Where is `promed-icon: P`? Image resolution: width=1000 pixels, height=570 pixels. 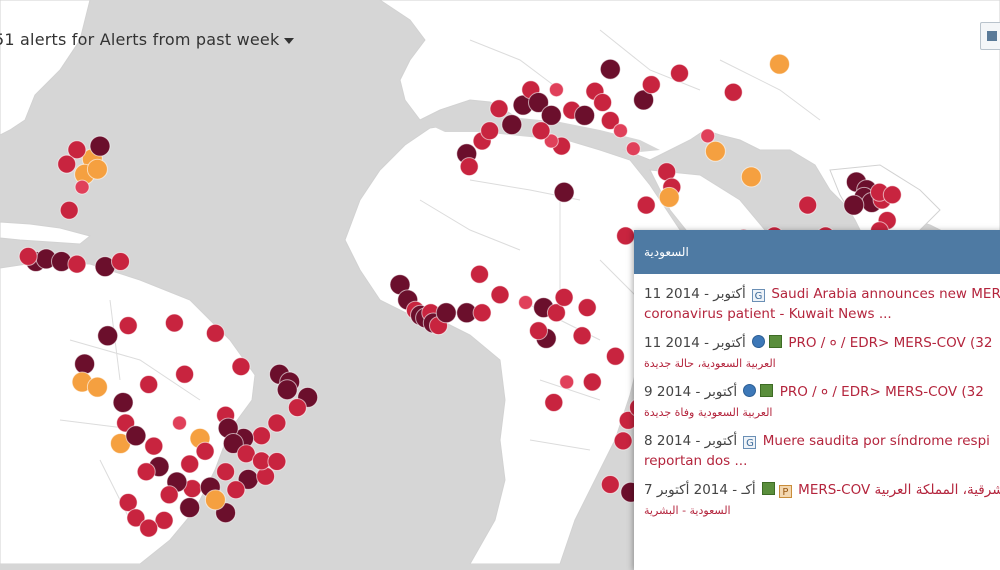
promed-icon: P is located at coordinates (785, 491).